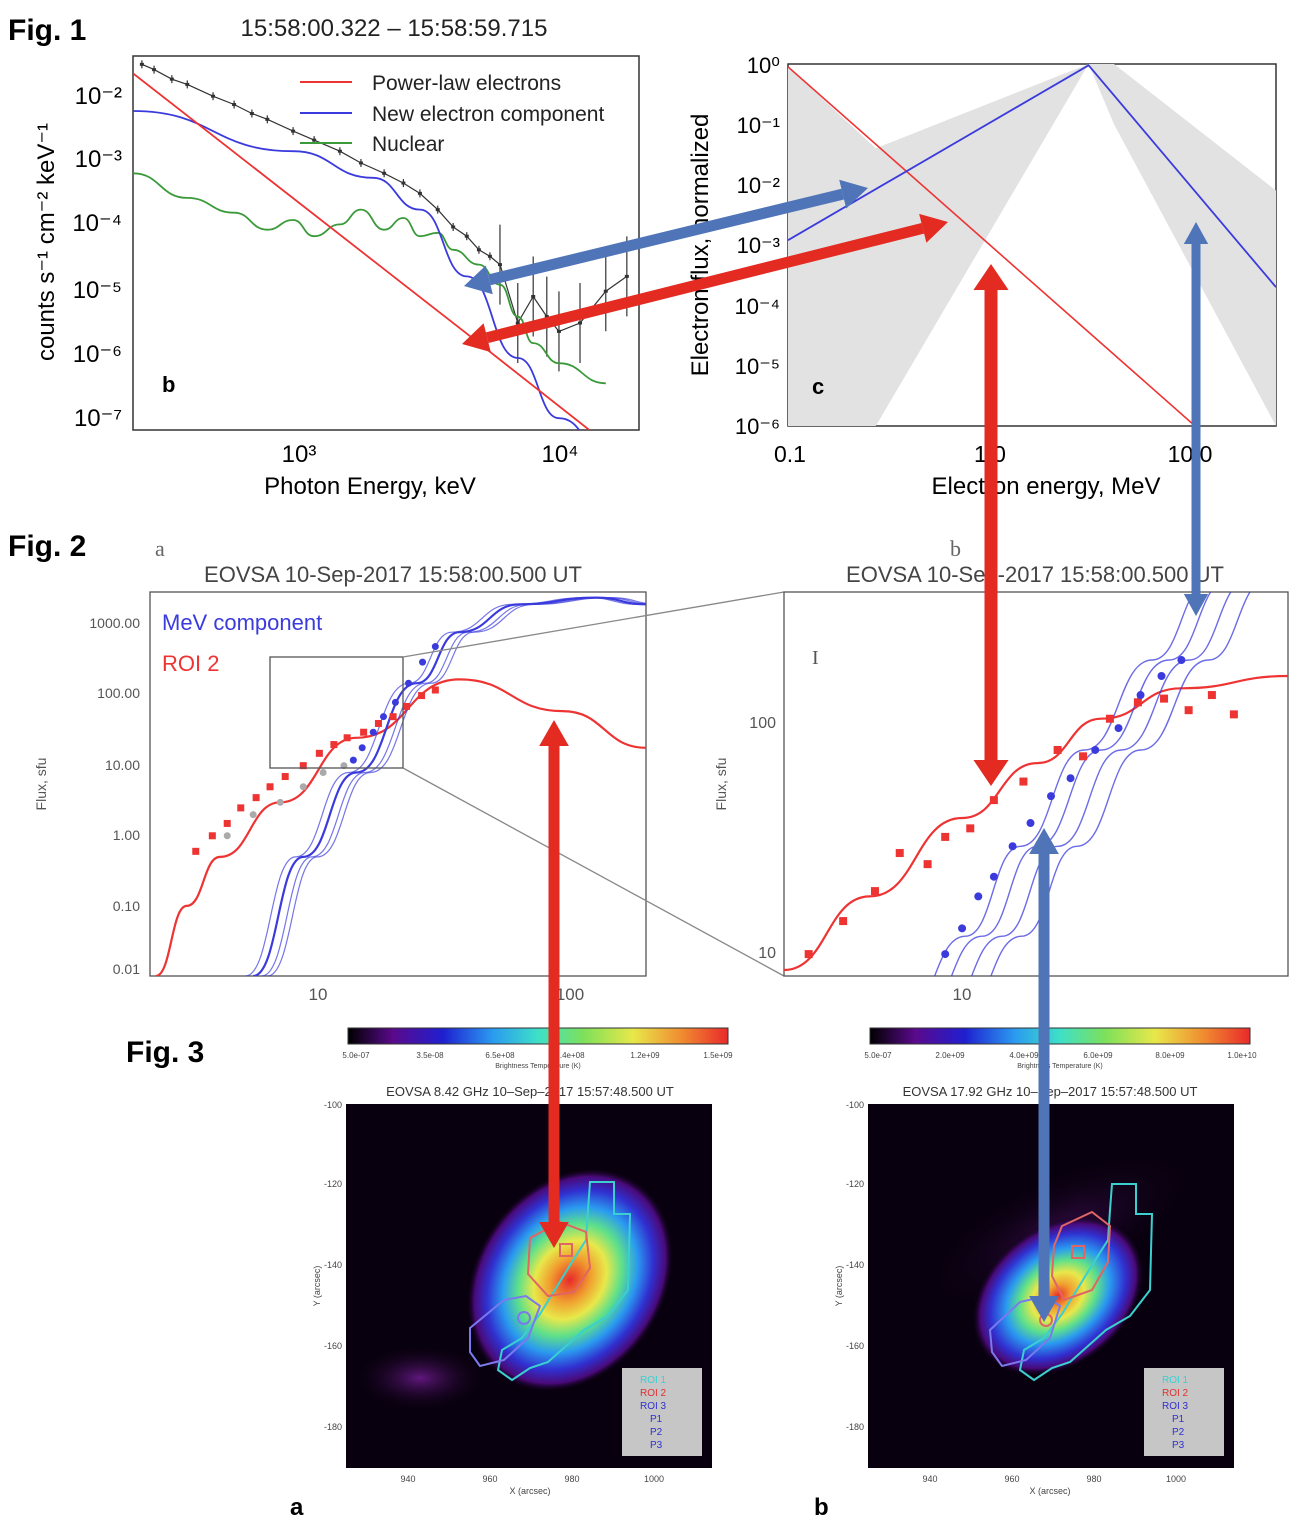  I want to click on fig3a-legend-roi3: ROI 3, so click(653, 1406).